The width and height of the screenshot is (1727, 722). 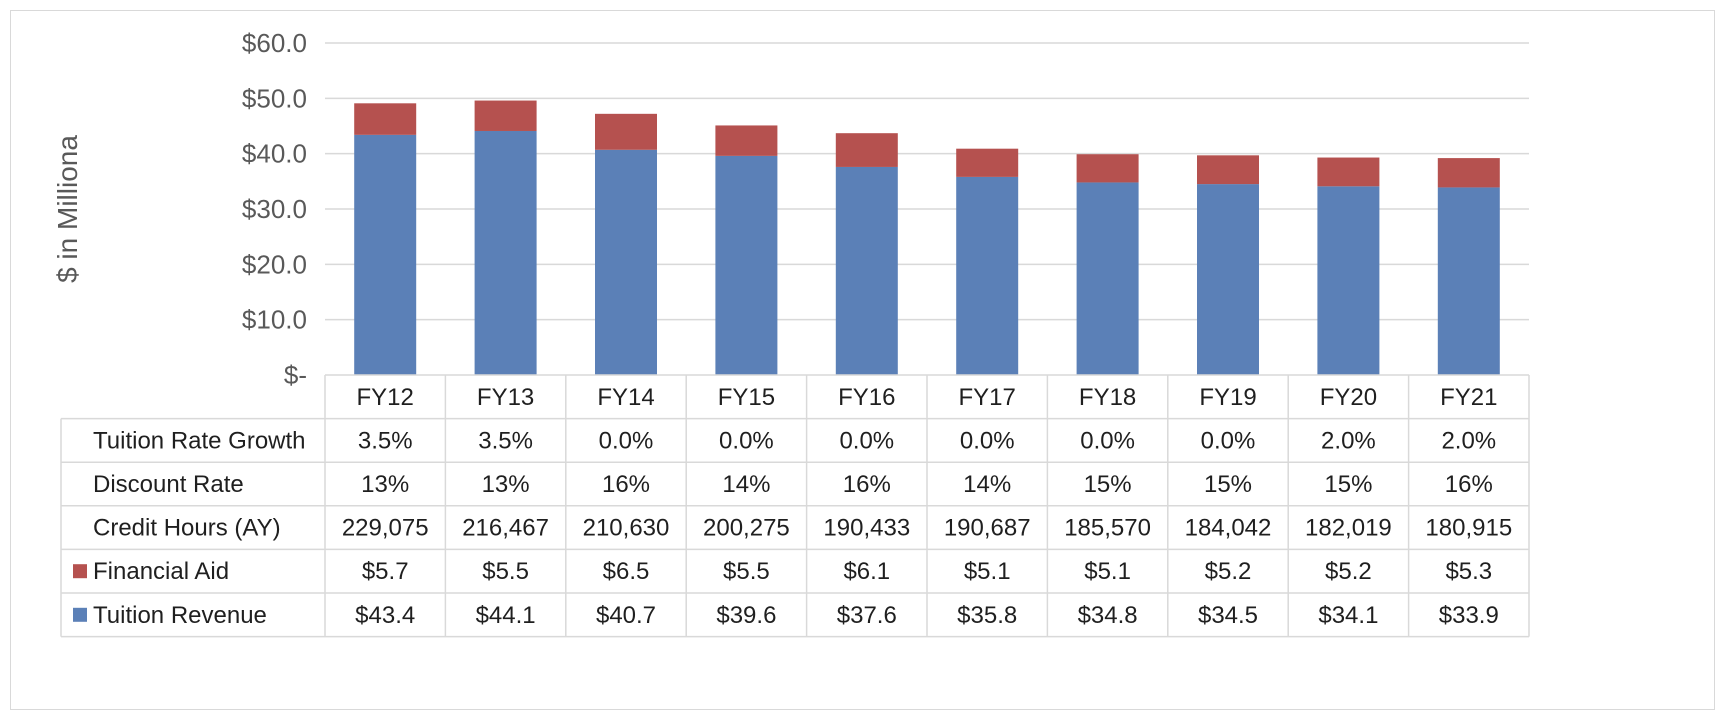 What do you see at coordinates (1468, 397) in the screenshot?
I see `category-label: FY21` at bounding box center [1468, 397].